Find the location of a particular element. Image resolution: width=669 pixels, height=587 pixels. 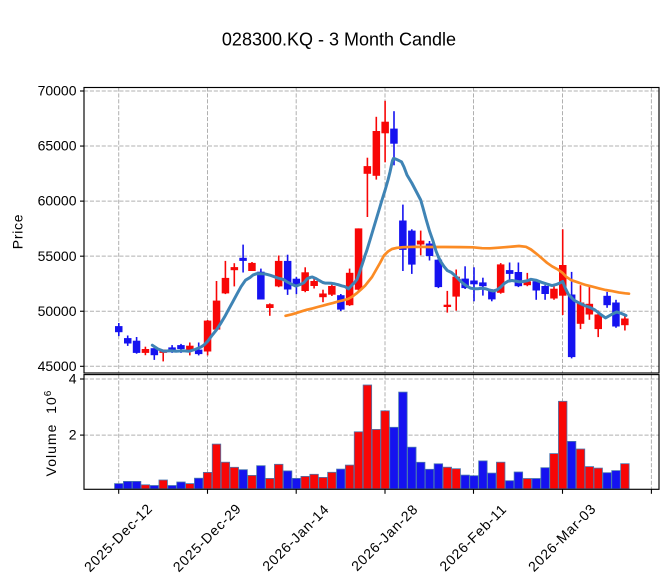

svg-text: Volume 106 is located at coordinates (51, 433).